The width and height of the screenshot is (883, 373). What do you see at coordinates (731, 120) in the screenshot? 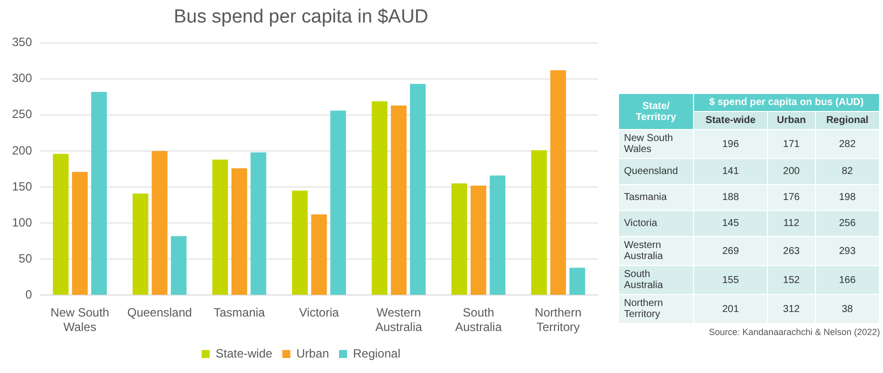
I see `x-tick-label: State-wide` at bounding box center [731, 120].